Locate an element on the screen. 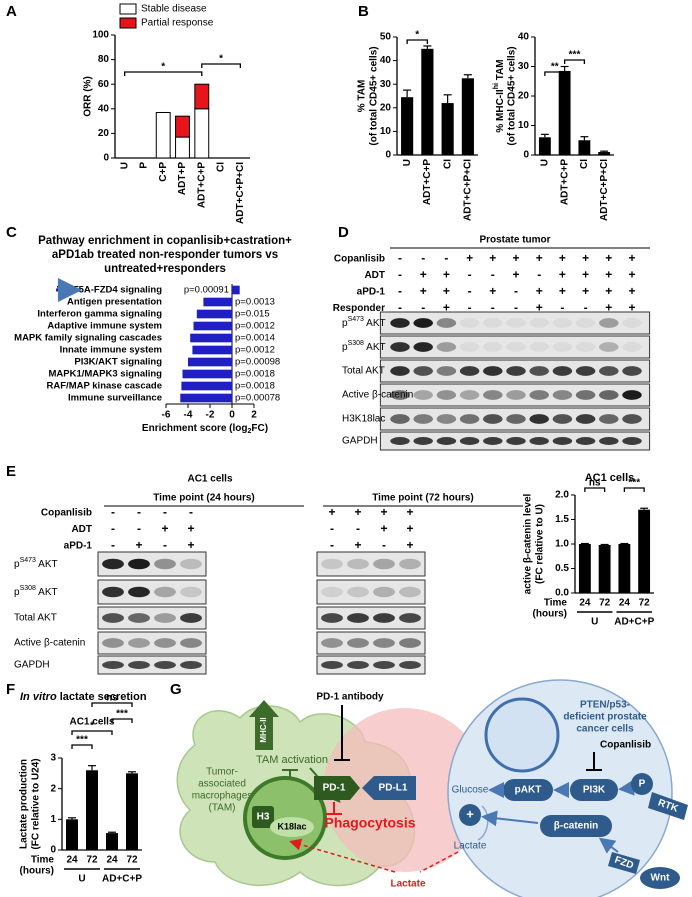 Image resolution: width=692 pixels, height=897 pixels. pdl1-ligand is located at coordinates (389, 788).